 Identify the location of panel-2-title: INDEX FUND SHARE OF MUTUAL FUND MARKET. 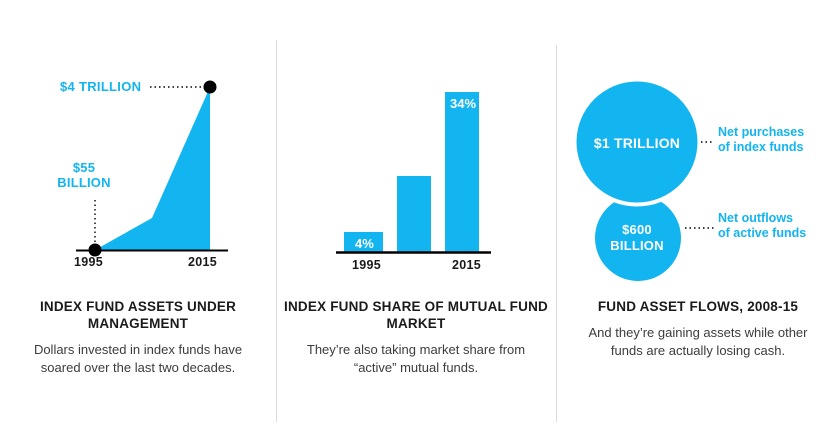
(416, 315).